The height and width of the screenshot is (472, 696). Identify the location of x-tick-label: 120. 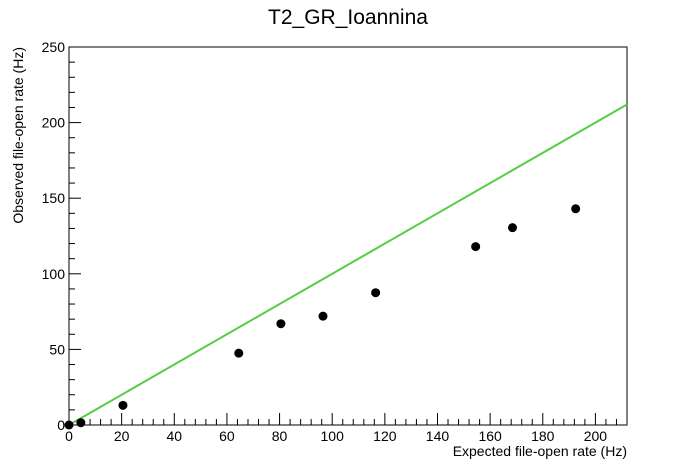
(385, 436).